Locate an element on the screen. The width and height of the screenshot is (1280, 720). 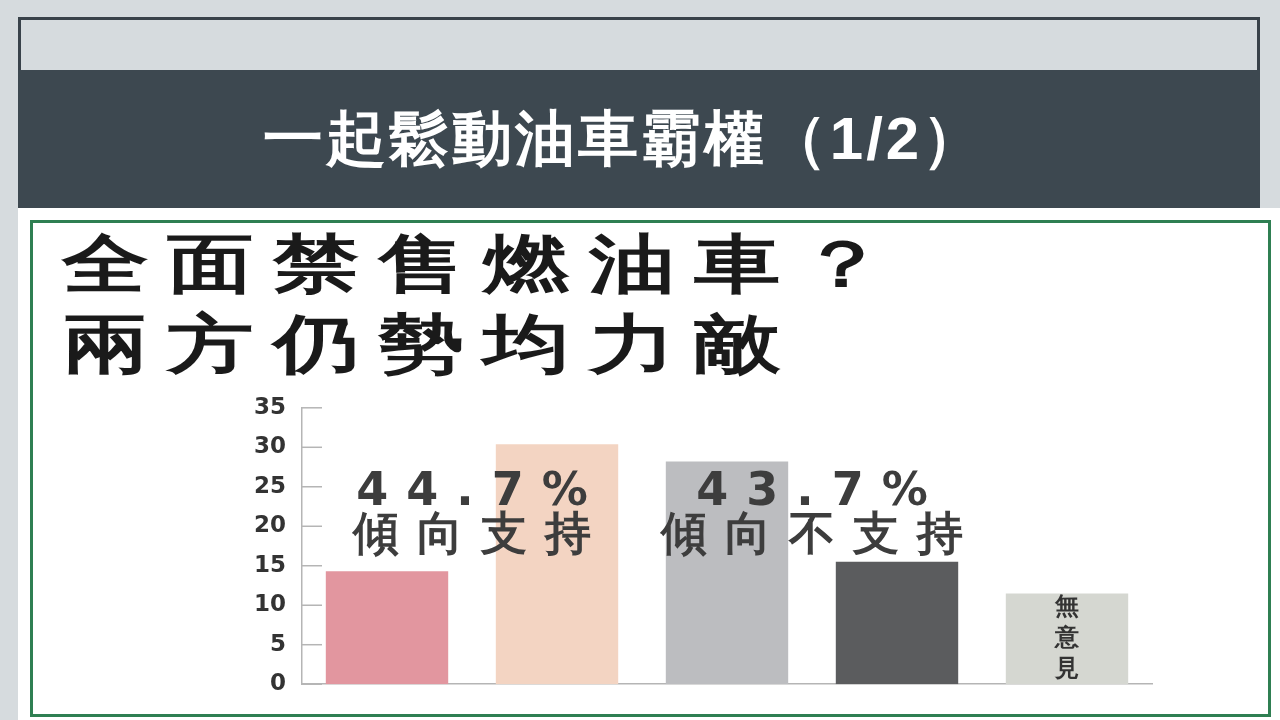
y-tick-label: 10 is located at coordinates (270, 603).